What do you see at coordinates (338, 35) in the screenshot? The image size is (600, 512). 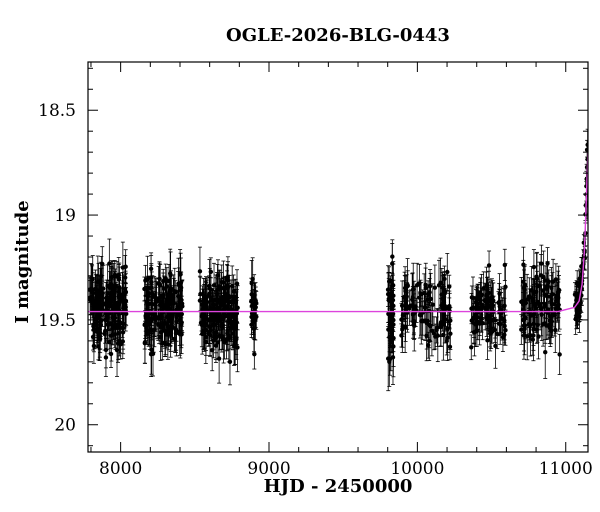 I see `chart-title: OGLE-2026-BLG-0443` at bounding box center [338, 35].